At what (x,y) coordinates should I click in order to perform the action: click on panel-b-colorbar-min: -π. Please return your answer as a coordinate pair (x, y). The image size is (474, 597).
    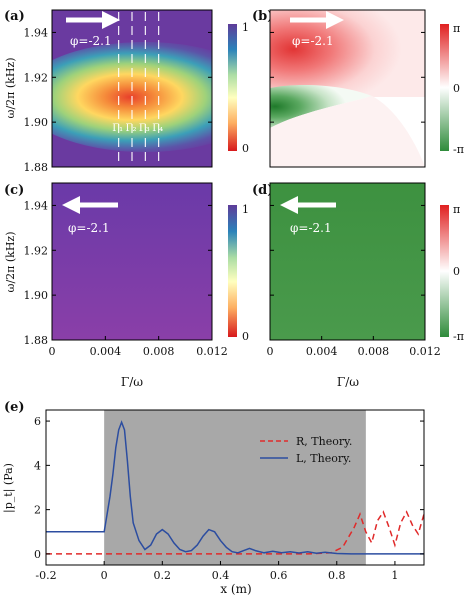
    Looking at the image, I should click on (458, 149).